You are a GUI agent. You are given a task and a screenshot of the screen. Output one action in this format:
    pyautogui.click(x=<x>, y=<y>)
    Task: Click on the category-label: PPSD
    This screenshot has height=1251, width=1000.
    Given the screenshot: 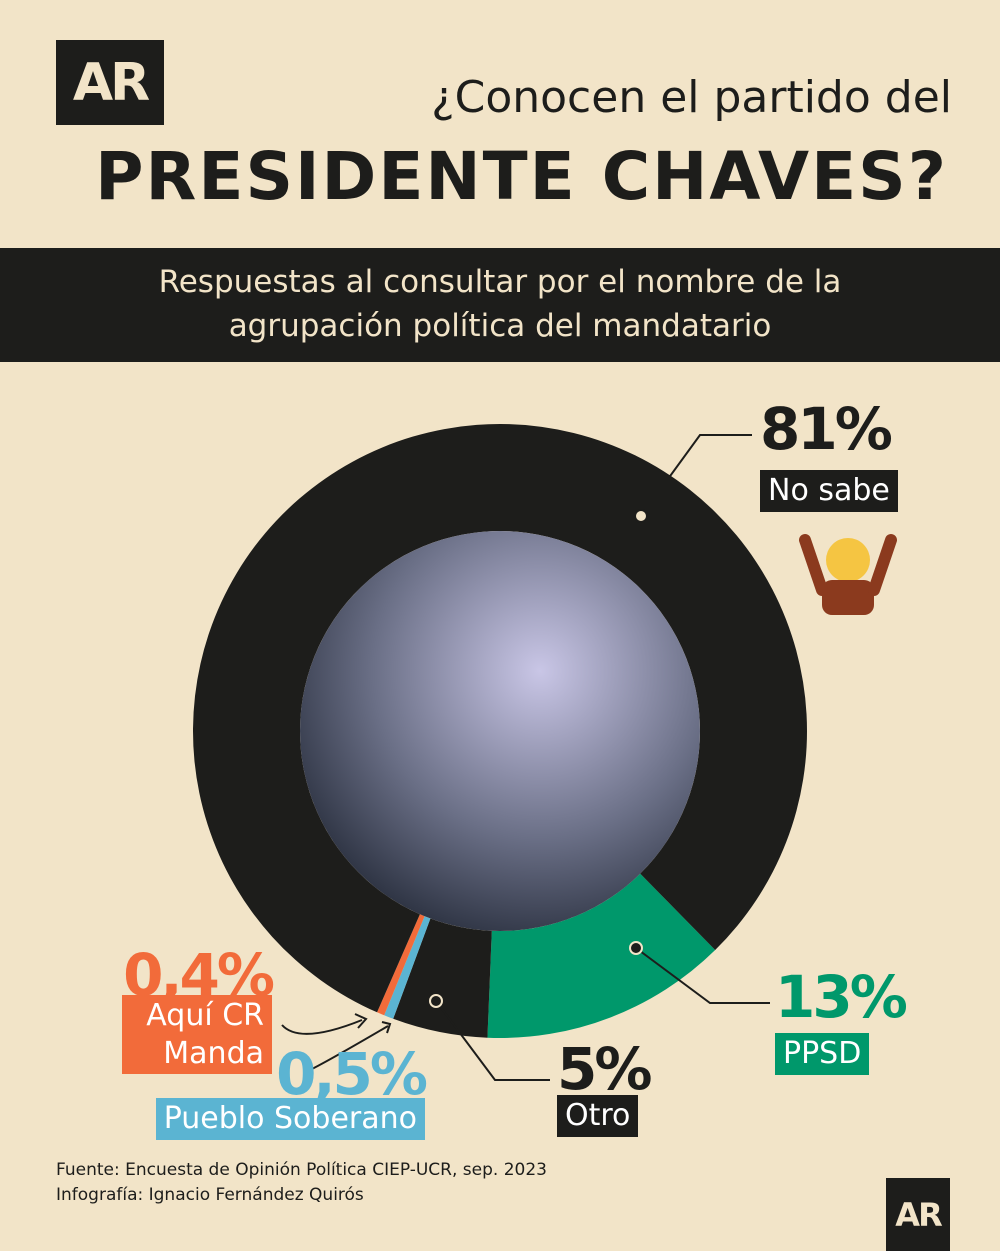 What is the action you would take?
    pyautogui.click(x=822, y=1054)
    